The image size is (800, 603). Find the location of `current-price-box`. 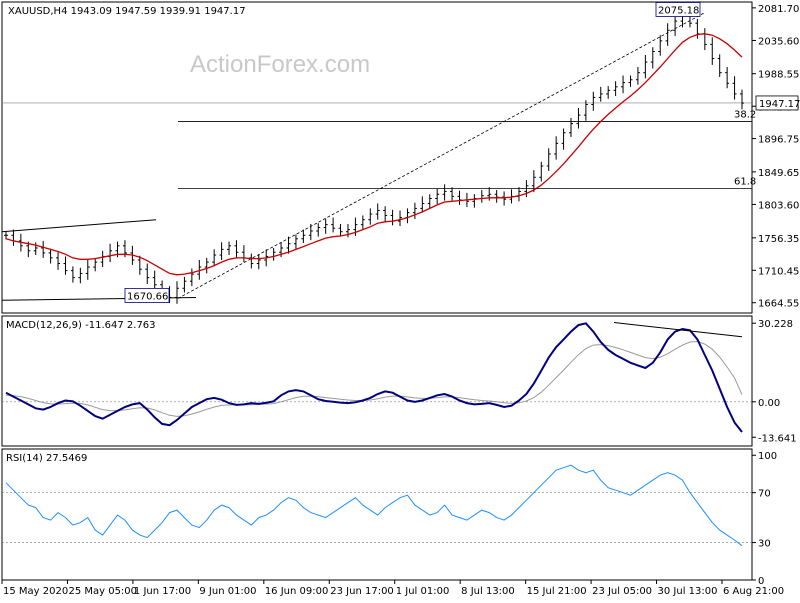

current-price-box is located at coordinates (777, 103).